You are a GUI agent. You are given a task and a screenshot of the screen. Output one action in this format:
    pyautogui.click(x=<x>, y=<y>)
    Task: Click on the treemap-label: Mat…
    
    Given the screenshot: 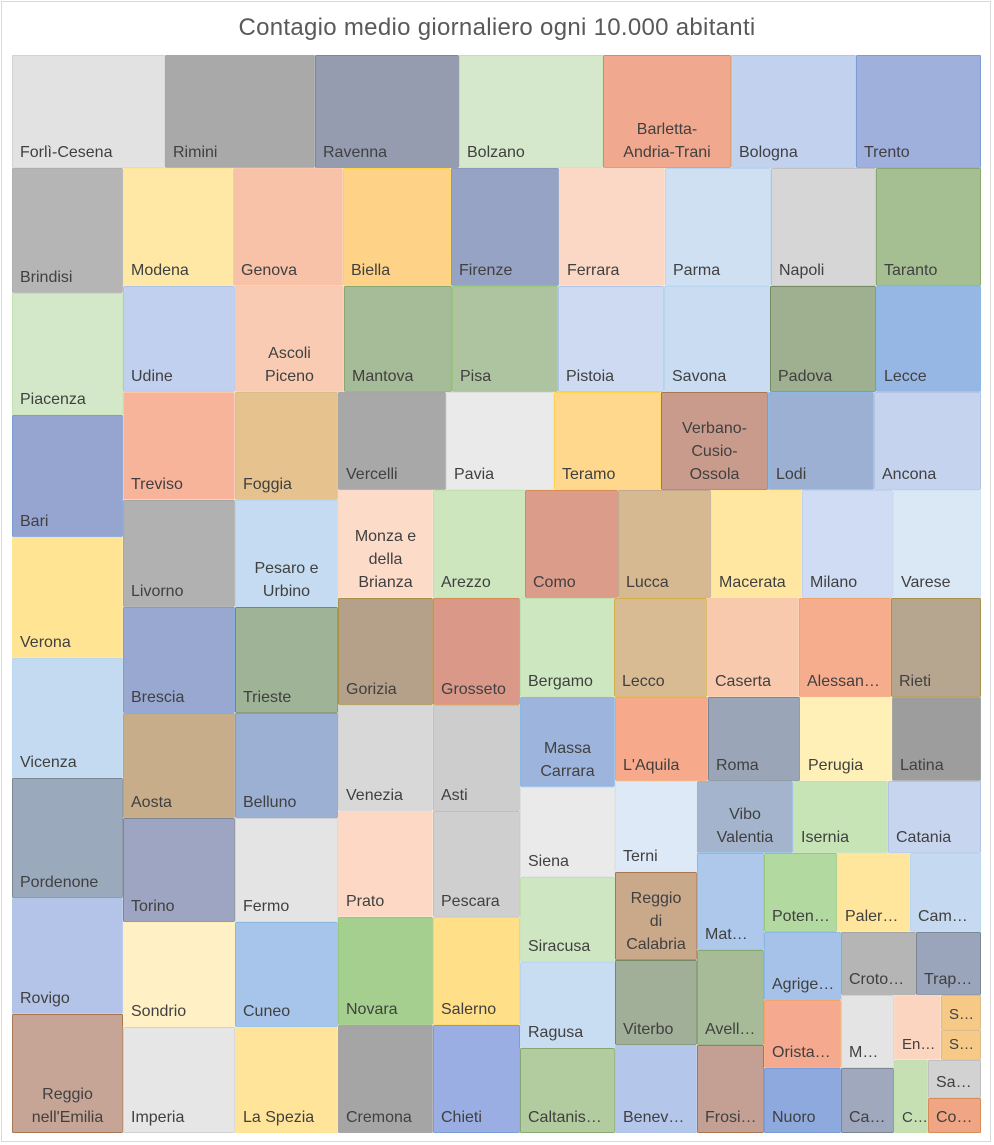 What is the action you would take?
    pyautogui.click(x=726, y=934)
    